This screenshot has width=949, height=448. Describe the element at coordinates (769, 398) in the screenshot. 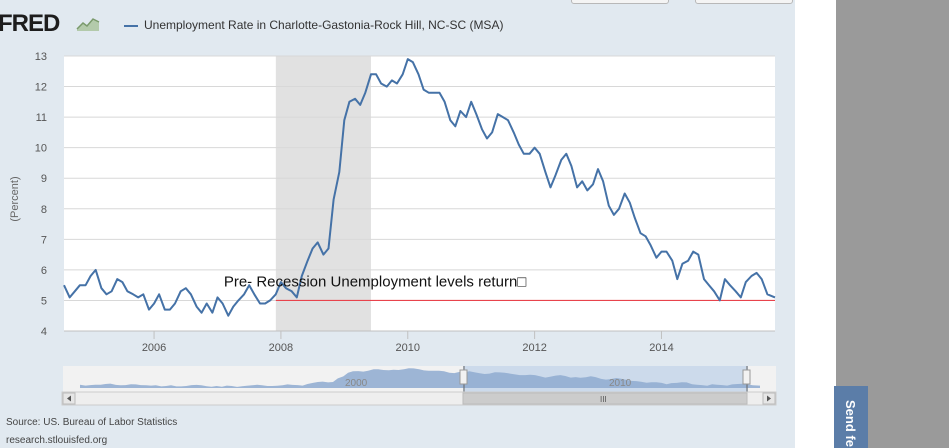

I see `scroll-right-arrow-icon` at that location.